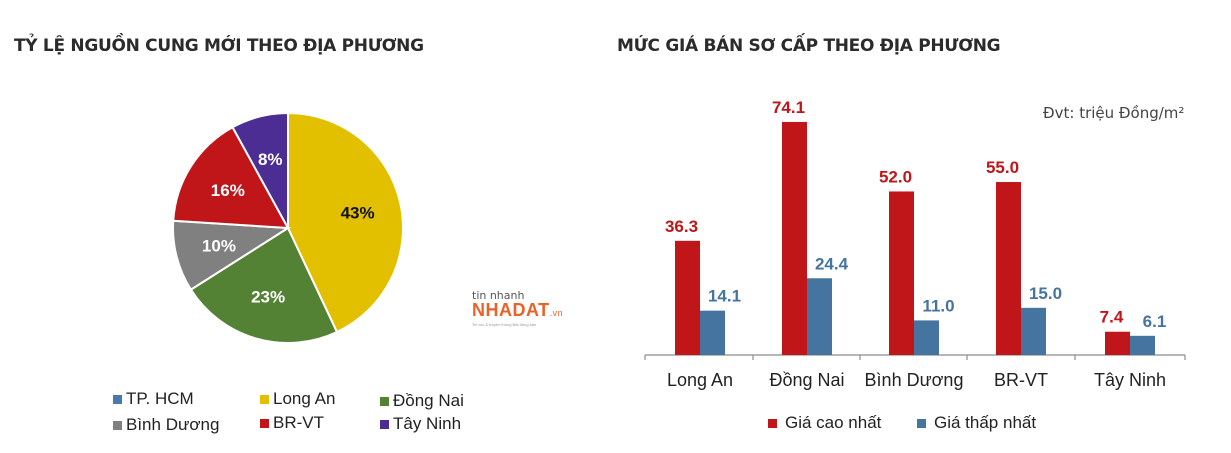 The image size is (1231, 453). I want to click on x-tick-label: BR-VT, so click(1021, 380).